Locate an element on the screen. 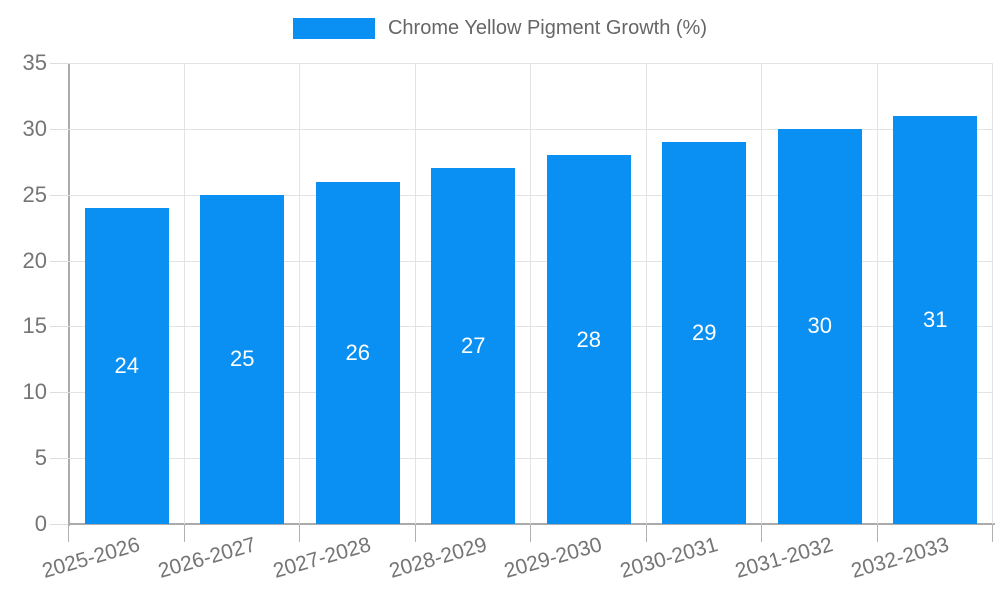  bar: 29 is located at coordinates (704, 333).